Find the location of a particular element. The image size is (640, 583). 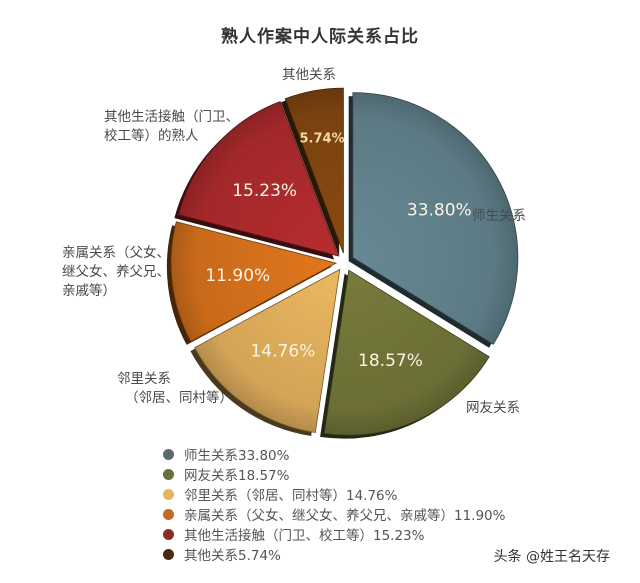

legend-label: 邻里关系（邻居、同村等）14.76% is located at coordinates (291, 496).